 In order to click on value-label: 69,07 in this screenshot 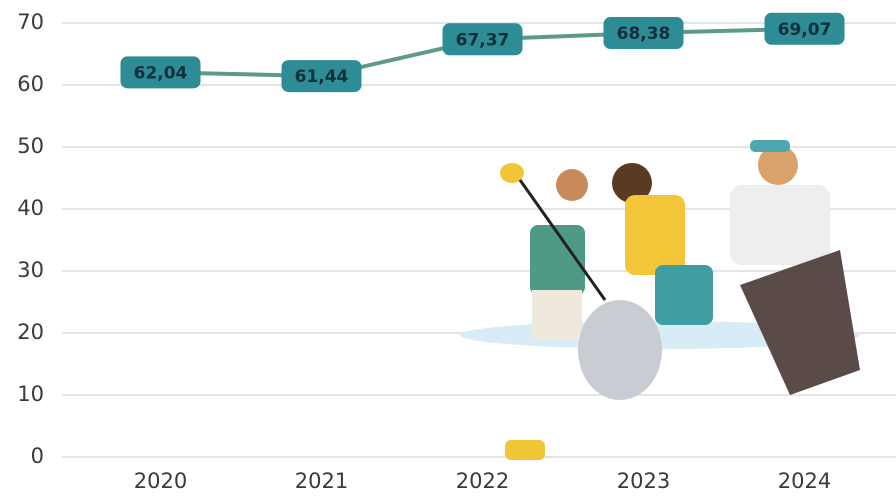, I will do `click(805, 30)`.